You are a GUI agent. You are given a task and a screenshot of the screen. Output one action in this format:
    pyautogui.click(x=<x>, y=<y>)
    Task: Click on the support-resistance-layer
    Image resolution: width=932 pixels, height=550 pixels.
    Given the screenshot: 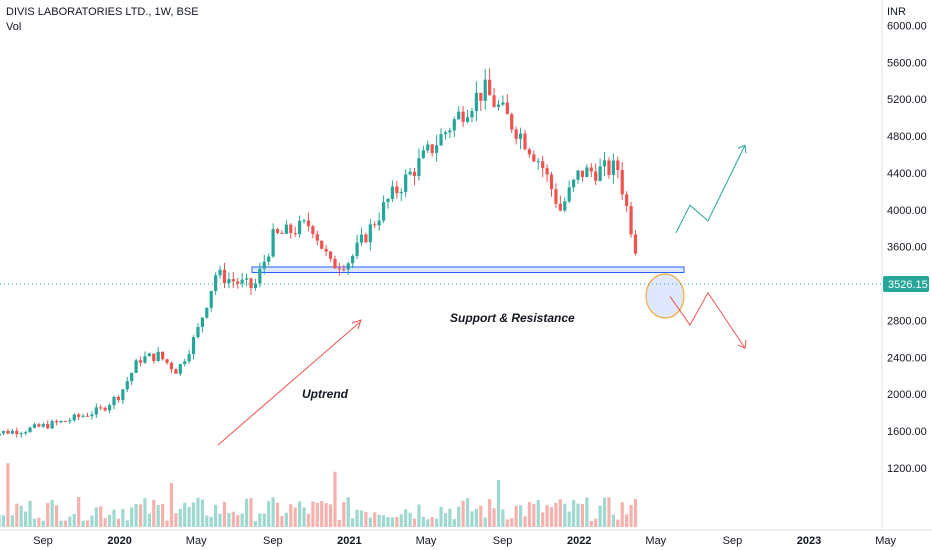 What is the action you would take?
    pyautogui.click(x=468, y=269)
    